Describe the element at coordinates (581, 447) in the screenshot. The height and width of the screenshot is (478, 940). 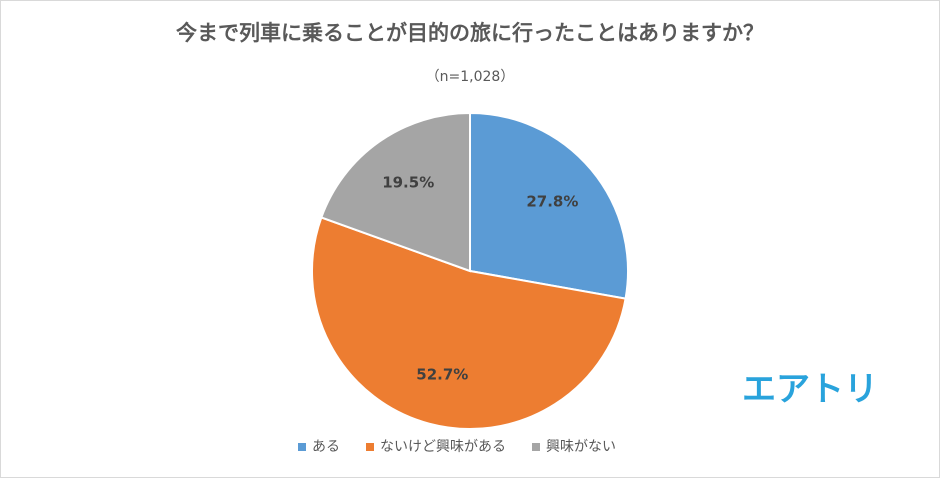
I see `legend-label: 興味がない` at that location.